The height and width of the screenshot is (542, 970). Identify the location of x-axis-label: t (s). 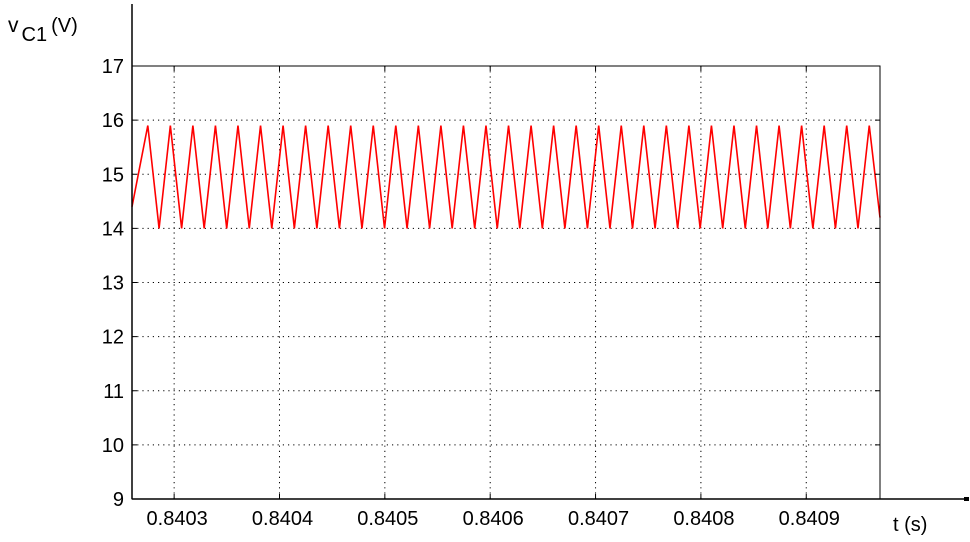
(910, 525).